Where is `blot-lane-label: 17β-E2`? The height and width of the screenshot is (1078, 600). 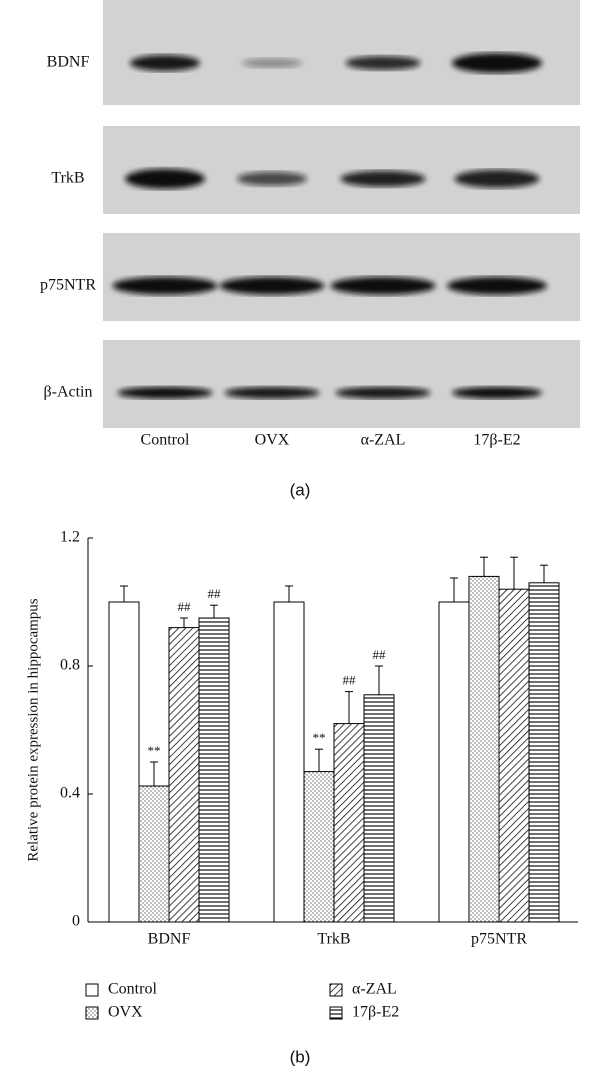
blot-lane-label: 17β-E2 is located at coordinates (496, 440).